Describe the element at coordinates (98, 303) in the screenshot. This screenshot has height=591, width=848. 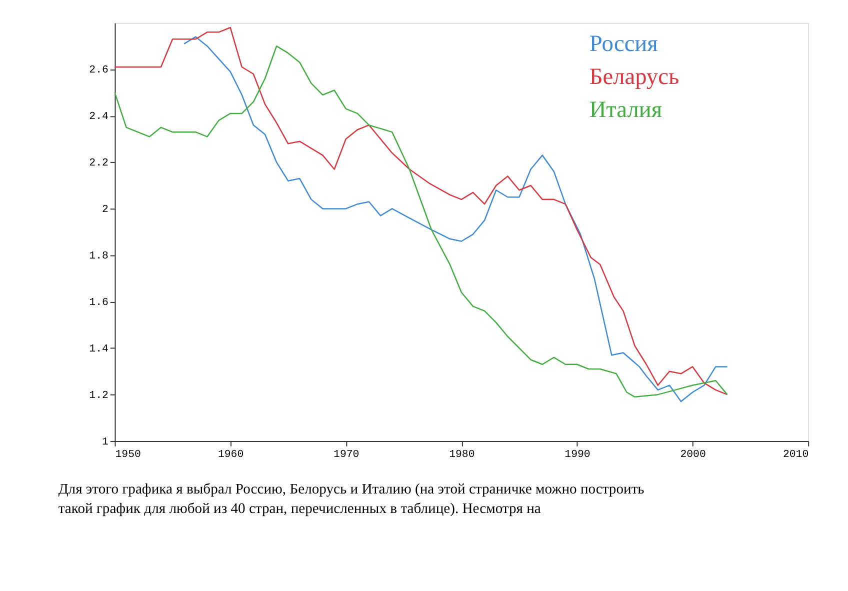
I see `y-tick-label: 1.6` at that location.